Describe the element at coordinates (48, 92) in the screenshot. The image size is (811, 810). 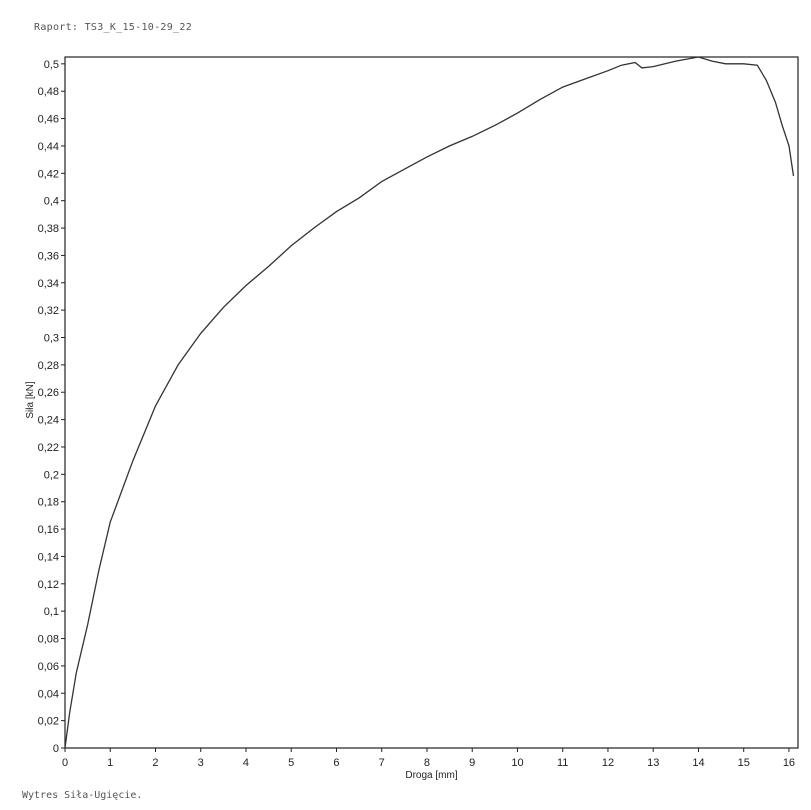
I see `y-tick-label: 0,48` at that location.